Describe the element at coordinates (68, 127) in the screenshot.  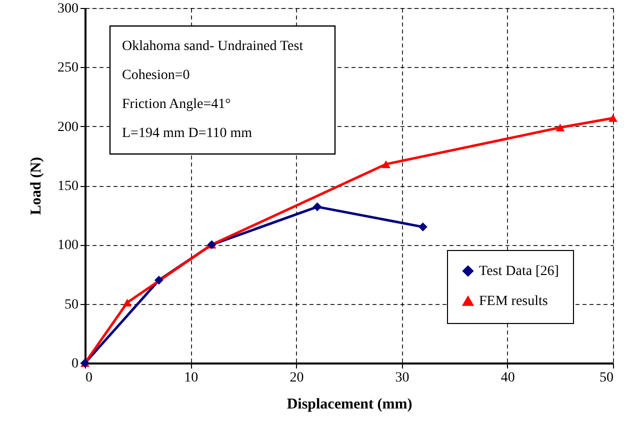
I see `y-tick-label: 200` at that location.